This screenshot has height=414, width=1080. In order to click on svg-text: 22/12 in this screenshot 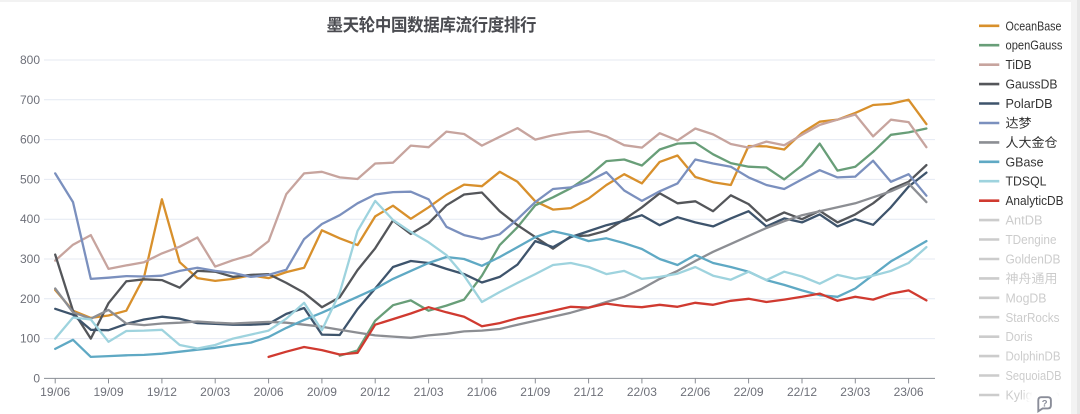, I will do `click(802, 392)`.